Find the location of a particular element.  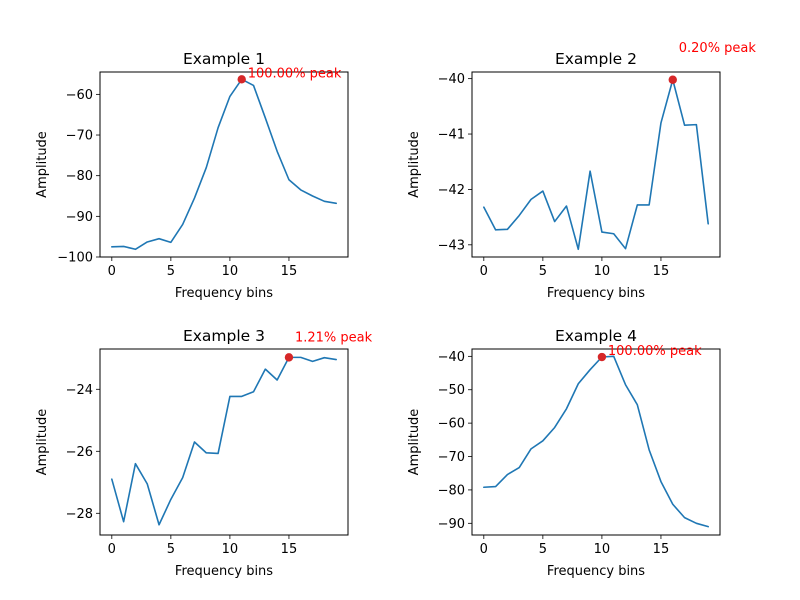

y-tick-label: −100 is located at coordinates (75, 258).